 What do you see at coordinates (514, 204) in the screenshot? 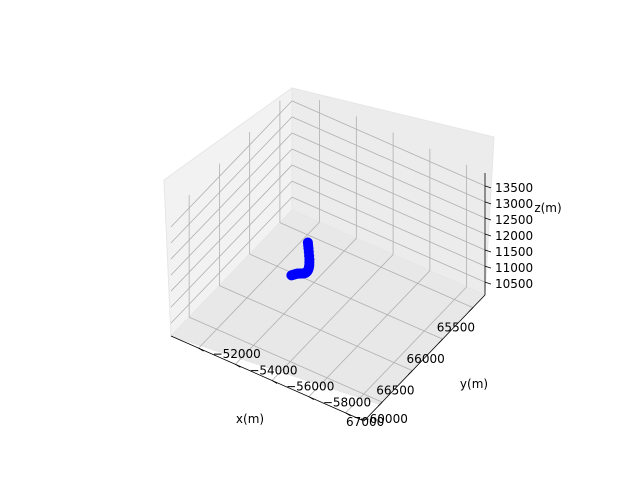
I see `z-tick-label: 13000` at bounding box center [514, 204].